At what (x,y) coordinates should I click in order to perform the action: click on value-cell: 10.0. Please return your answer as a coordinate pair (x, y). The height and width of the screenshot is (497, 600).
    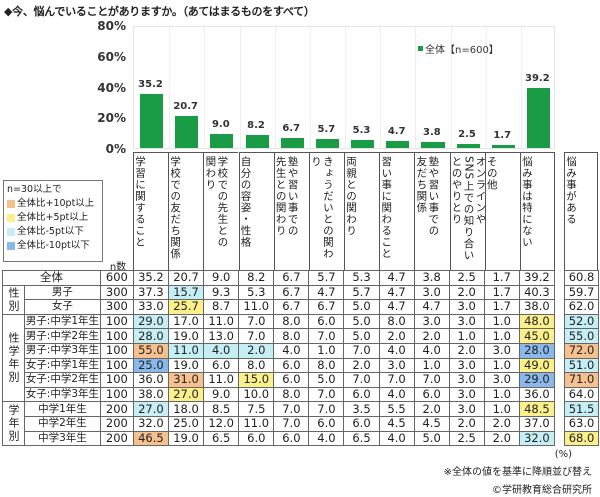
    Looking at the image, I should click on (256, 394).